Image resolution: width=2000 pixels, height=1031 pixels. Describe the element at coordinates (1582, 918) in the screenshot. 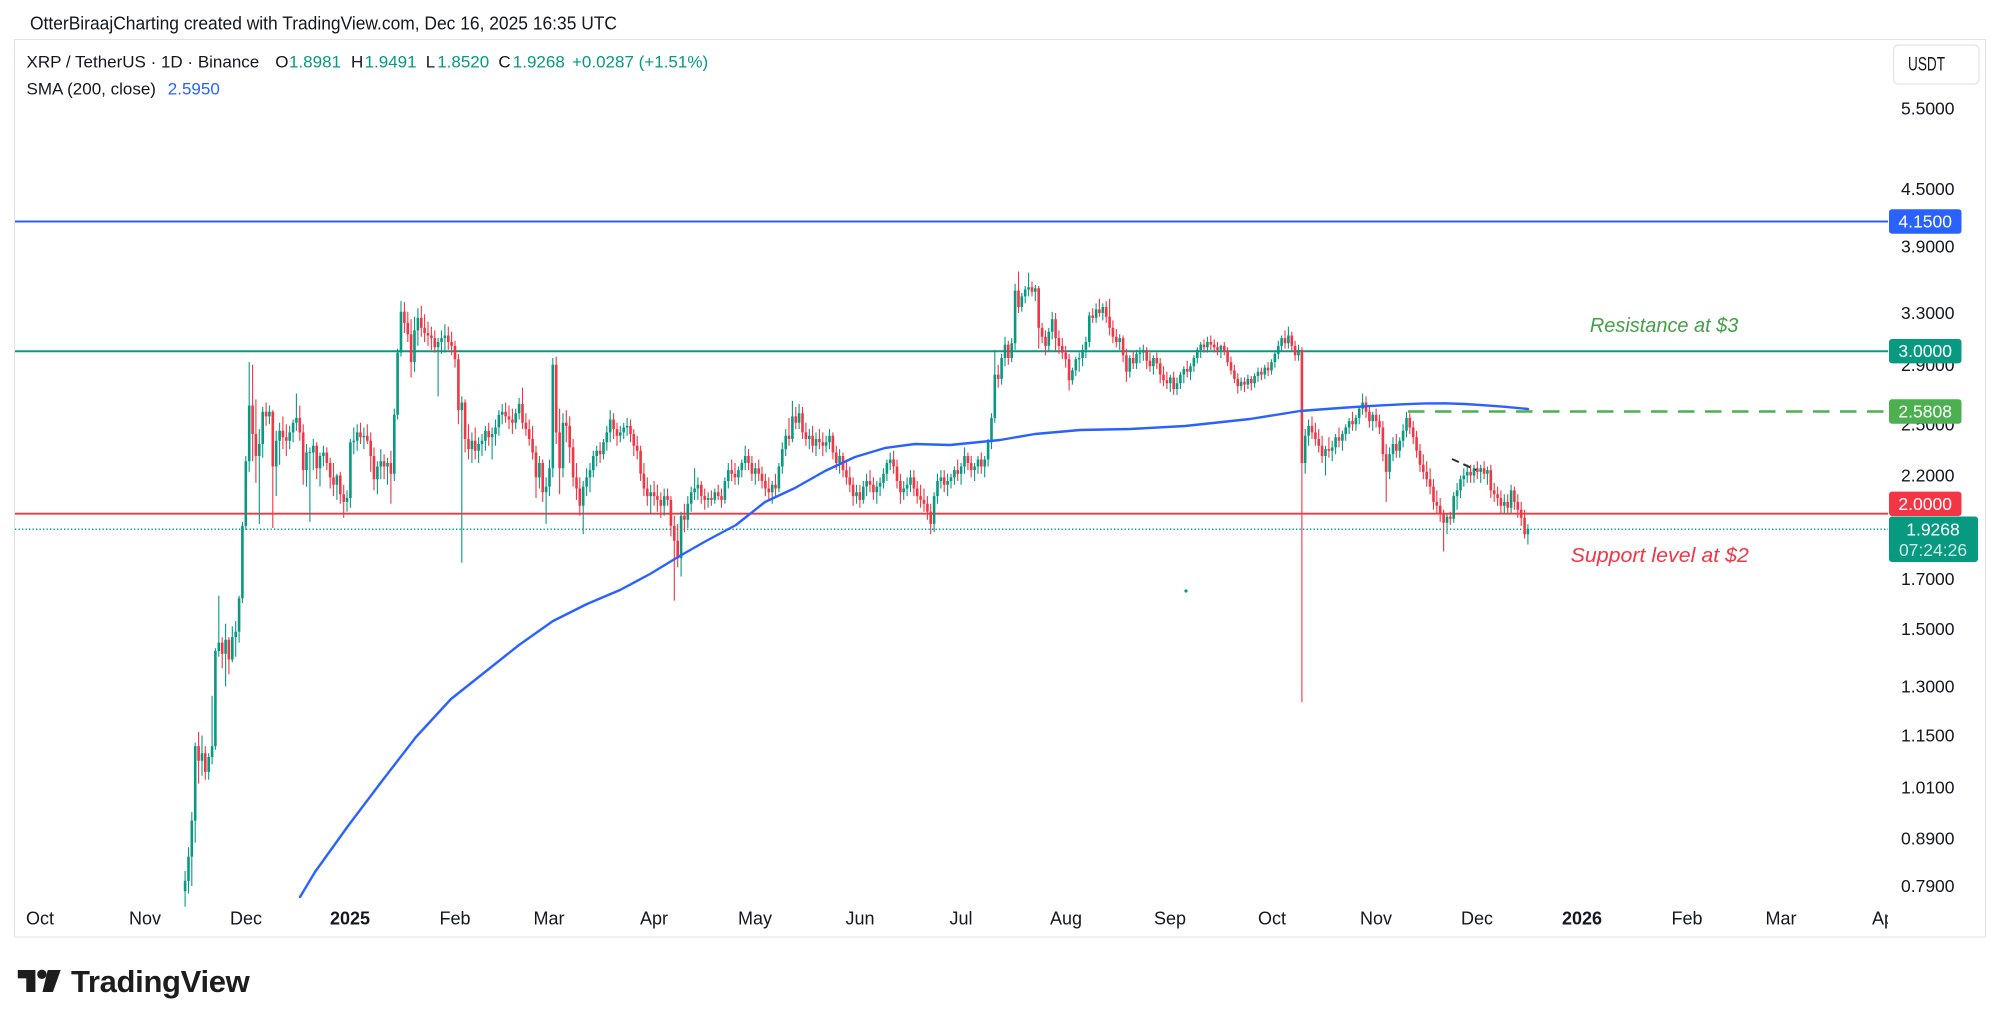

I see `svg-text: 2026` at that location.